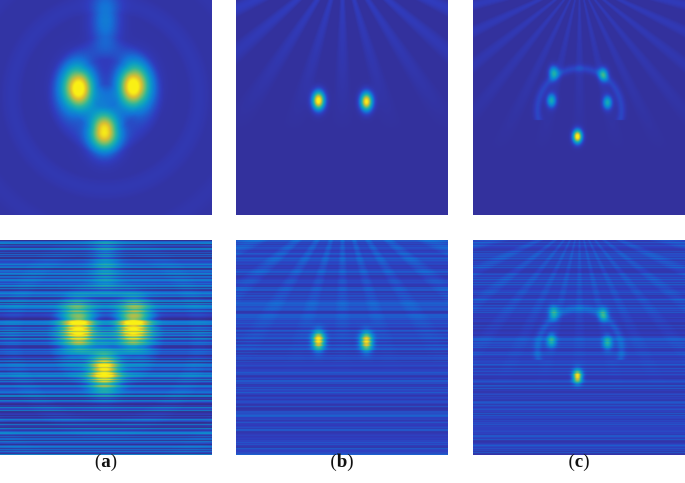 The image size is (685, 483). I want to click on panel-c-top, so click(579, 107).